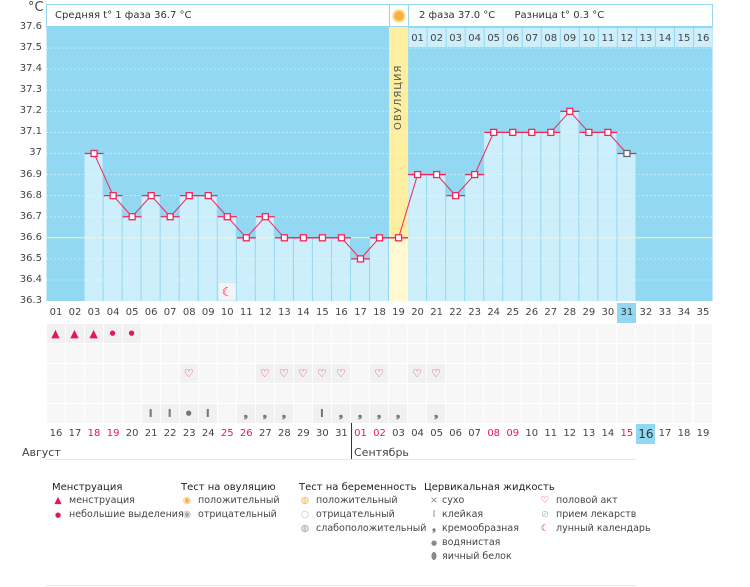 The image size is (750, 587). Describe the element at coordinates (457, 15) in the screenshot. I see `phase2-average: 2 фаза 37.0 °C` at that location.